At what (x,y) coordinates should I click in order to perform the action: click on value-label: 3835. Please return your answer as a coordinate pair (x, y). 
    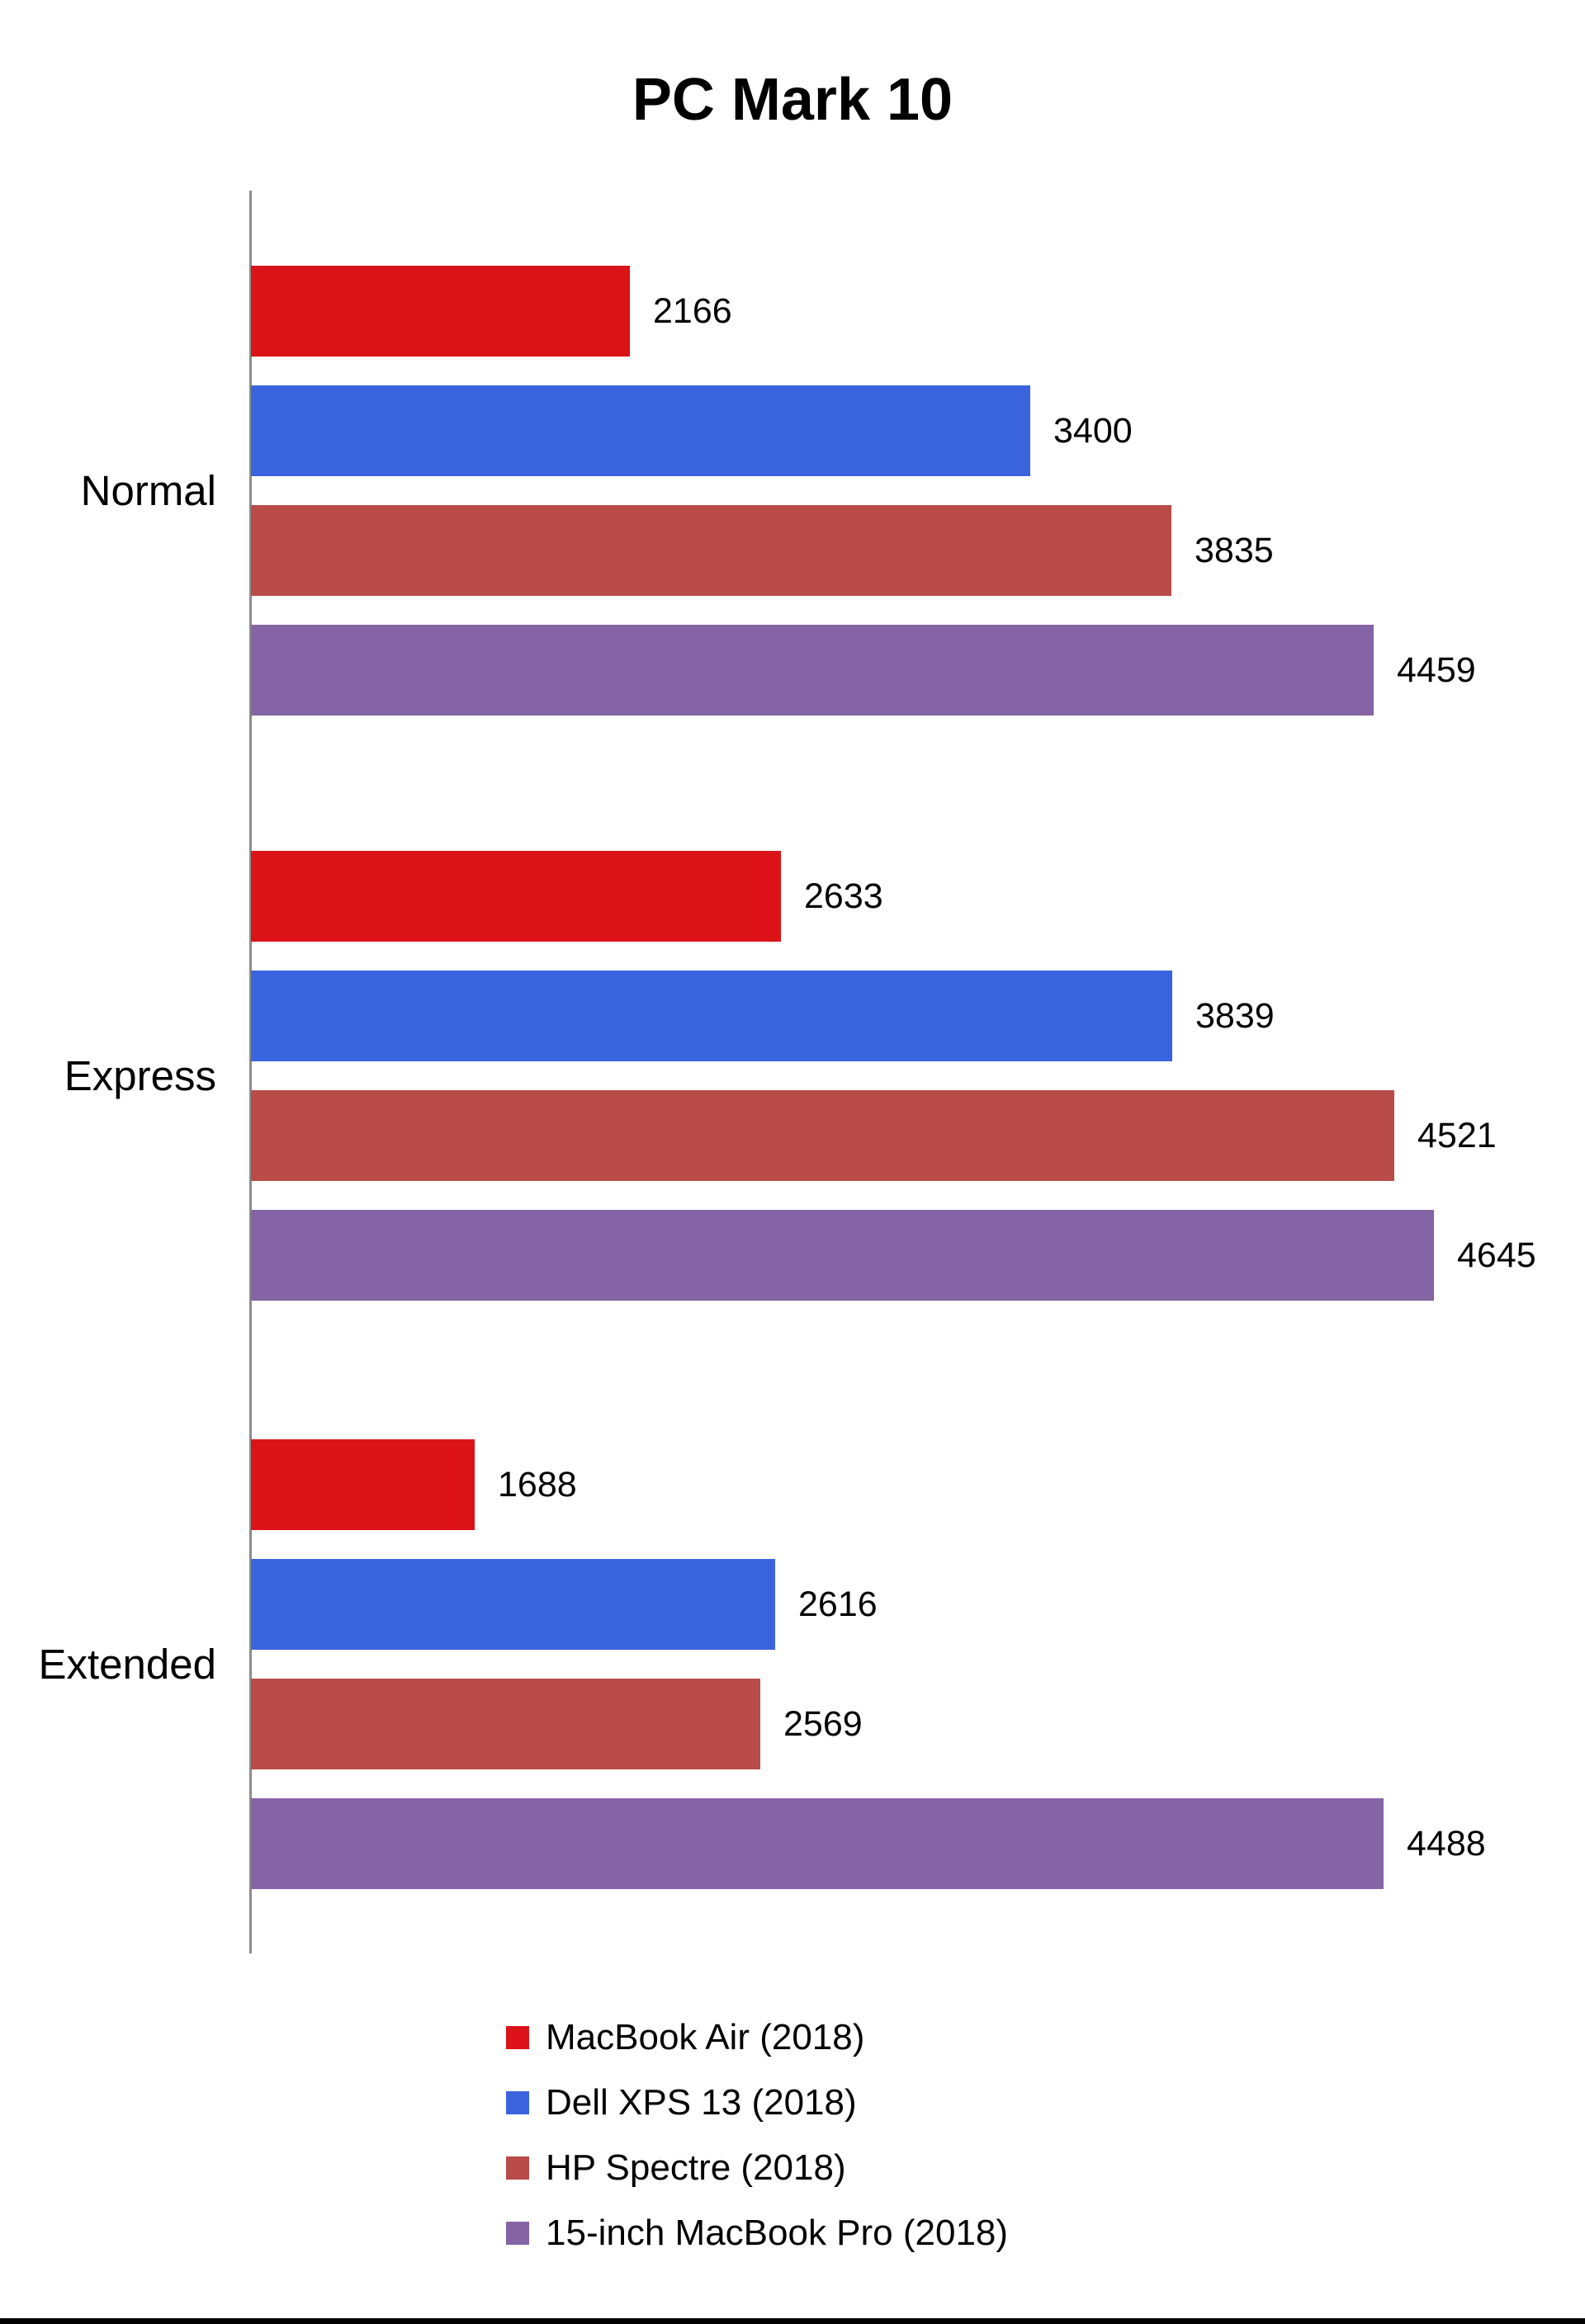
    Looking at the image, I should click on (1235, 550).